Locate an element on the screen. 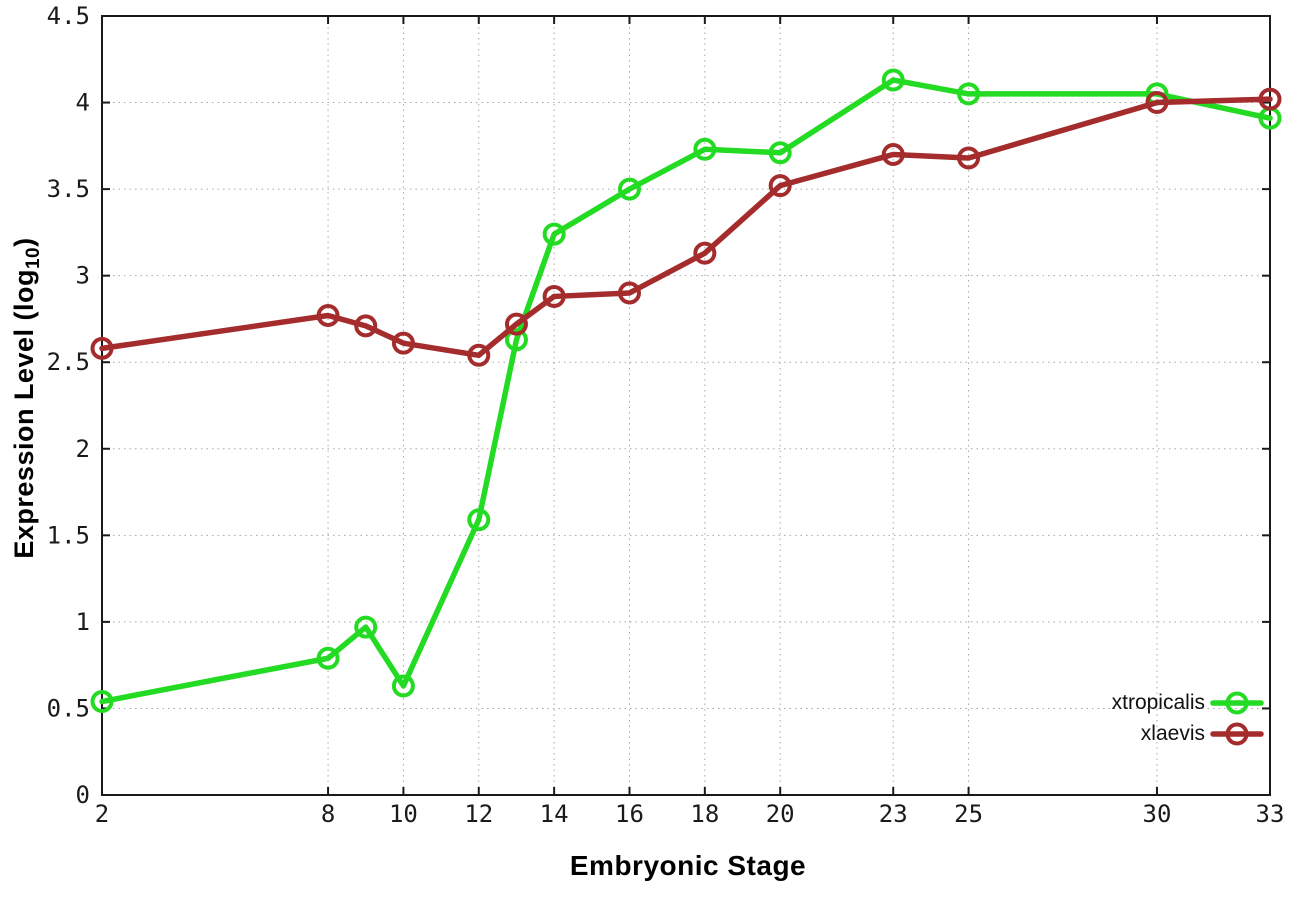 The height and width of the screenshot is (907, 1296). y-axis-title: Expression Level (log10) is located at coordinates (27, 397).